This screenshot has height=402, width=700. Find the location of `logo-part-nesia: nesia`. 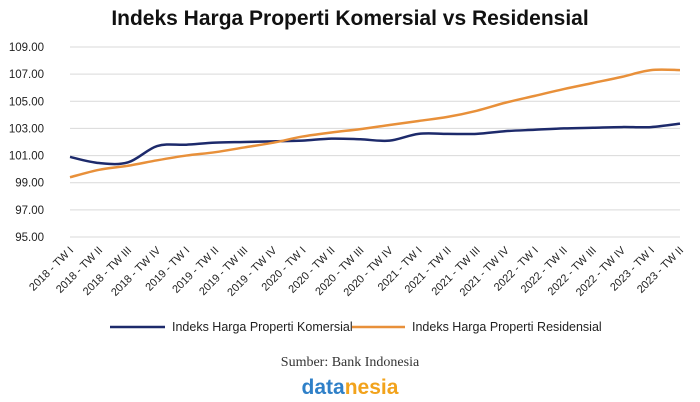

logo-part-nesia: nesia is located at coordinates (372, 387).